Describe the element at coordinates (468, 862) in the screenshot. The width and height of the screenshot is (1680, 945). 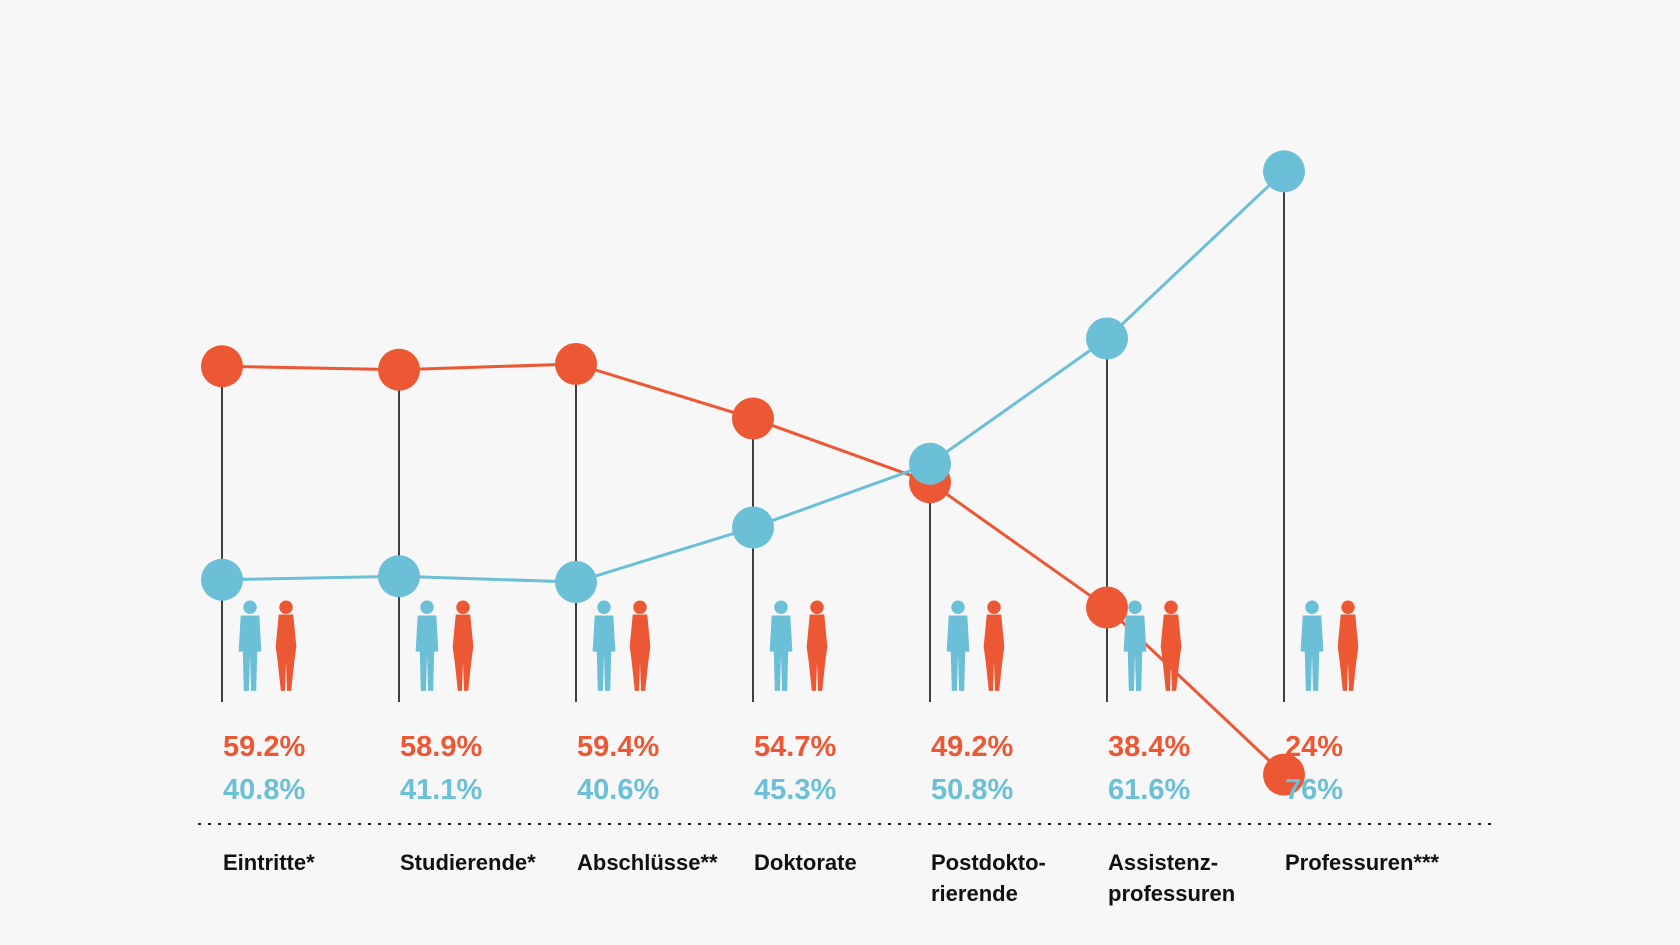
I see `category-label: Studierende*` at that location.